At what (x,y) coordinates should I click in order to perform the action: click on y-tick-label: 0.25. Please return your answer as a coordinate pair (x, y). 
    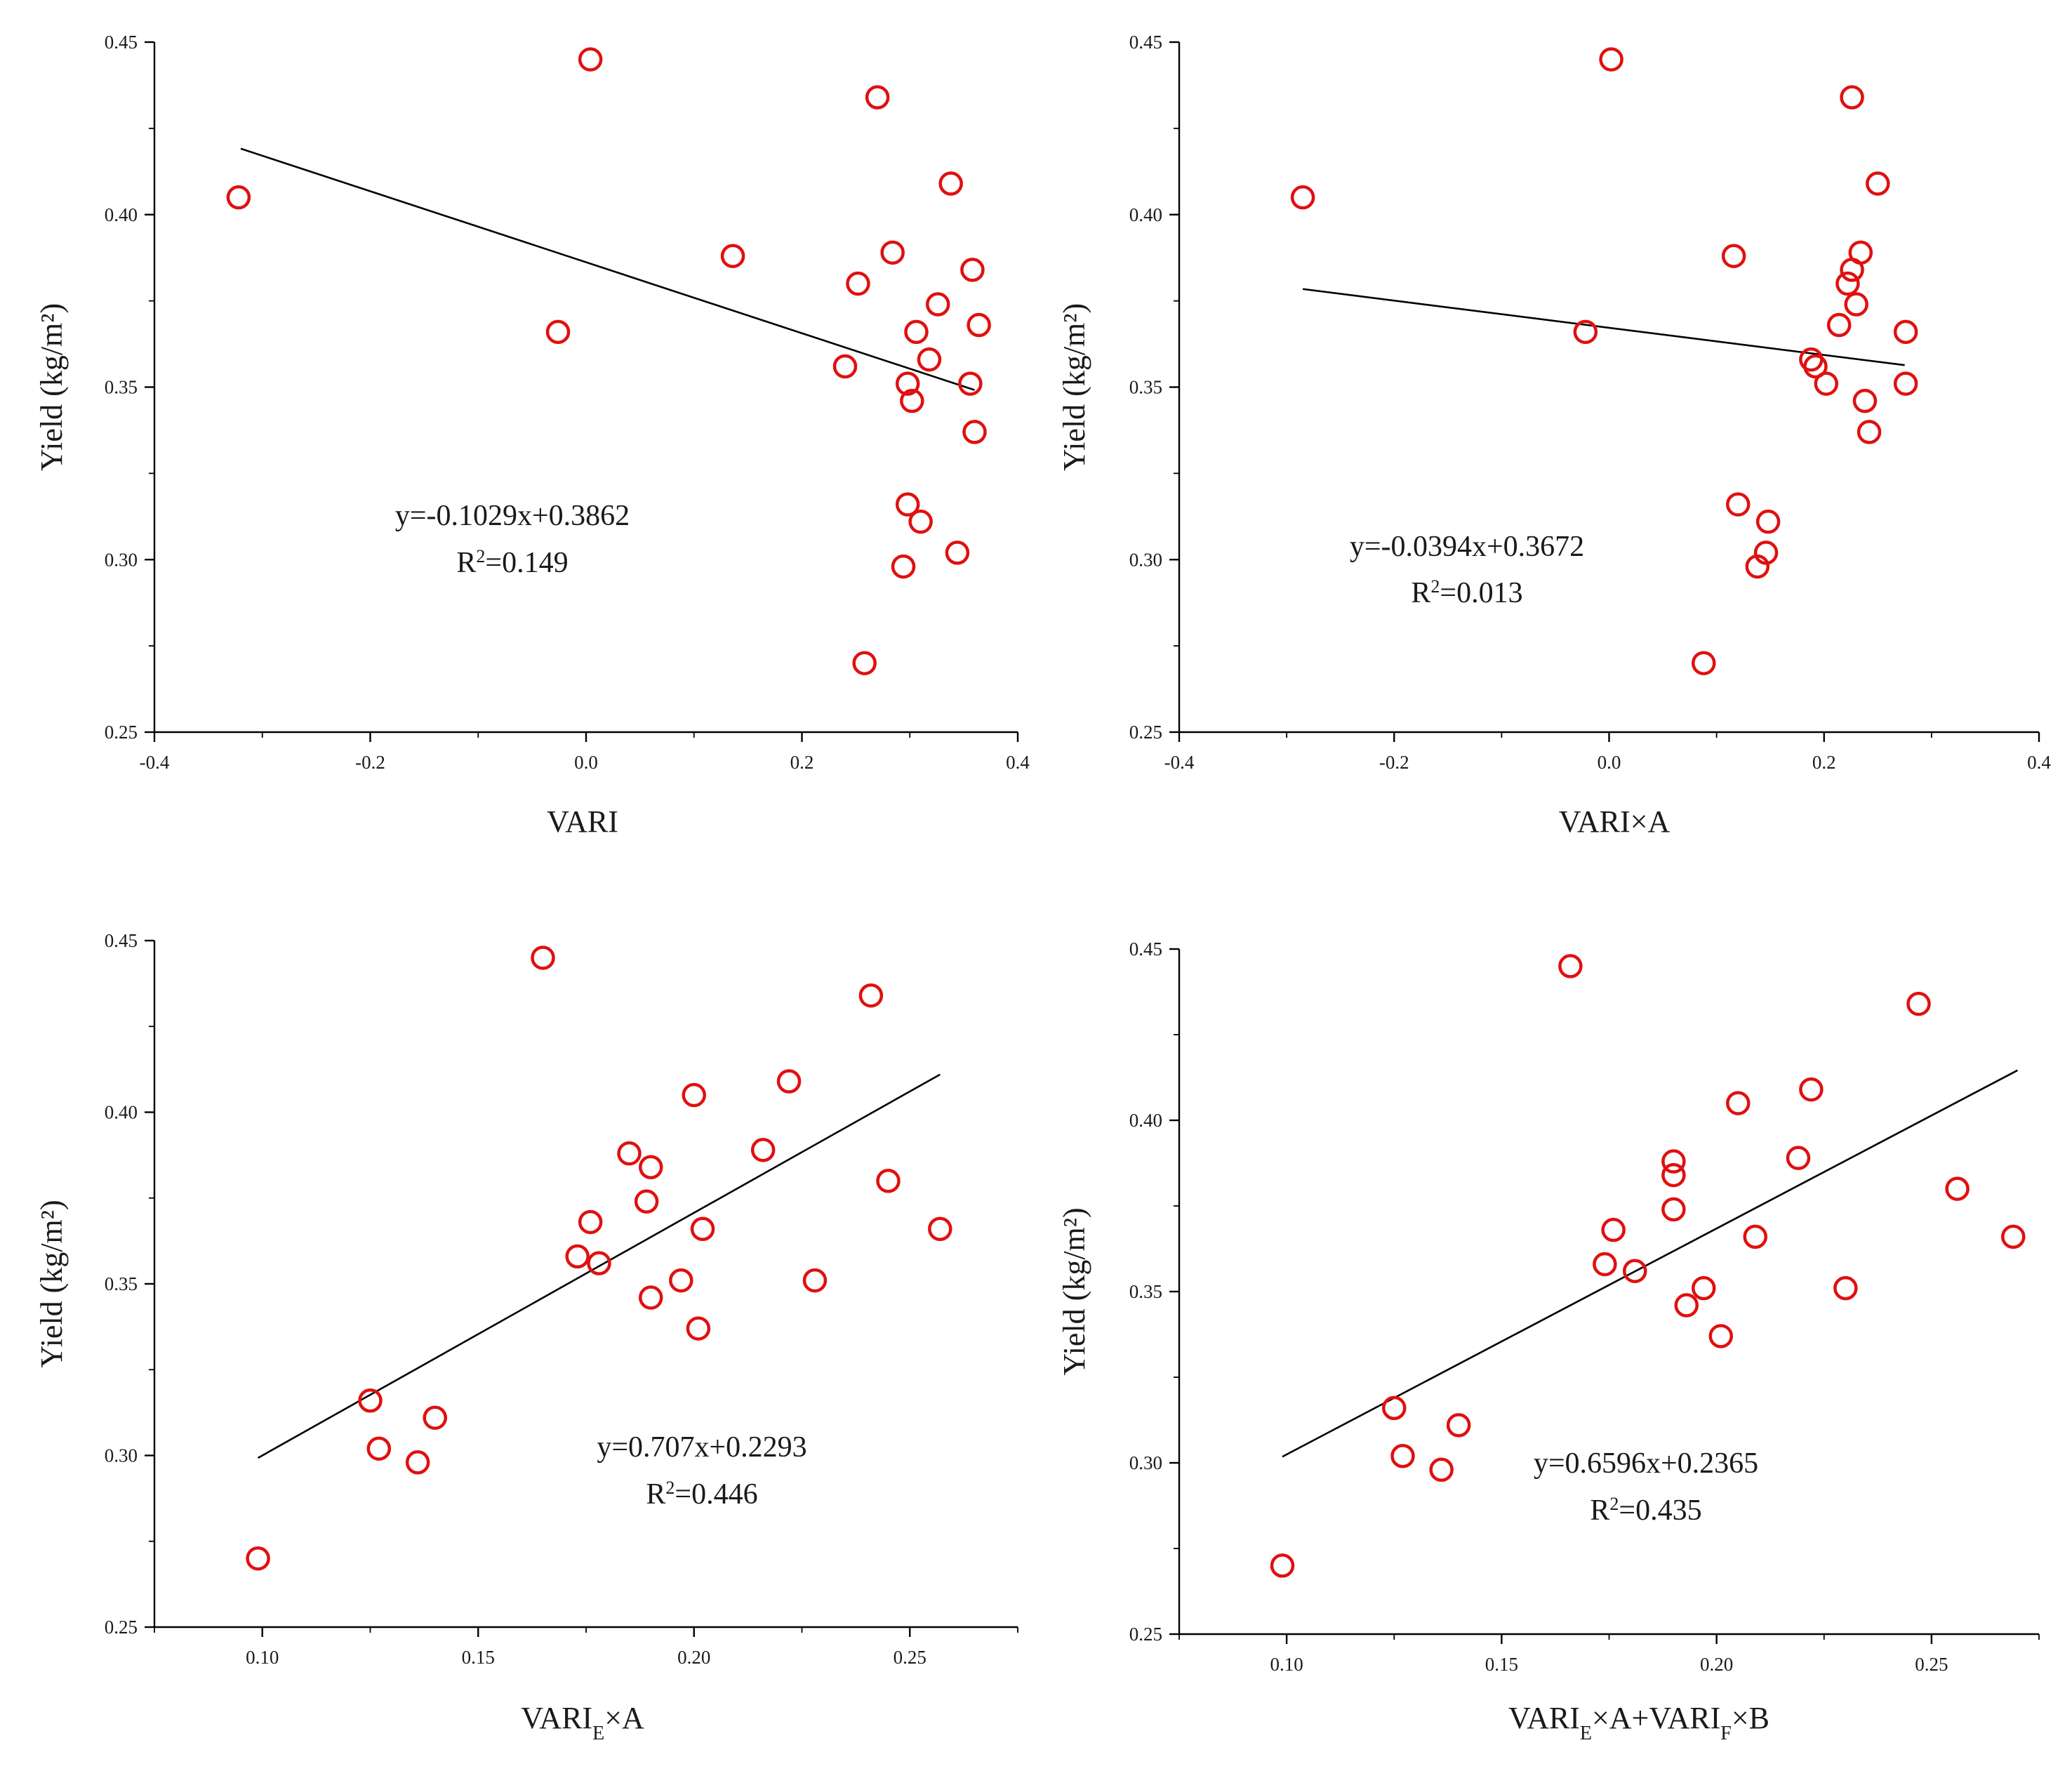
    Looking at the image, I should click on (122, 1627).